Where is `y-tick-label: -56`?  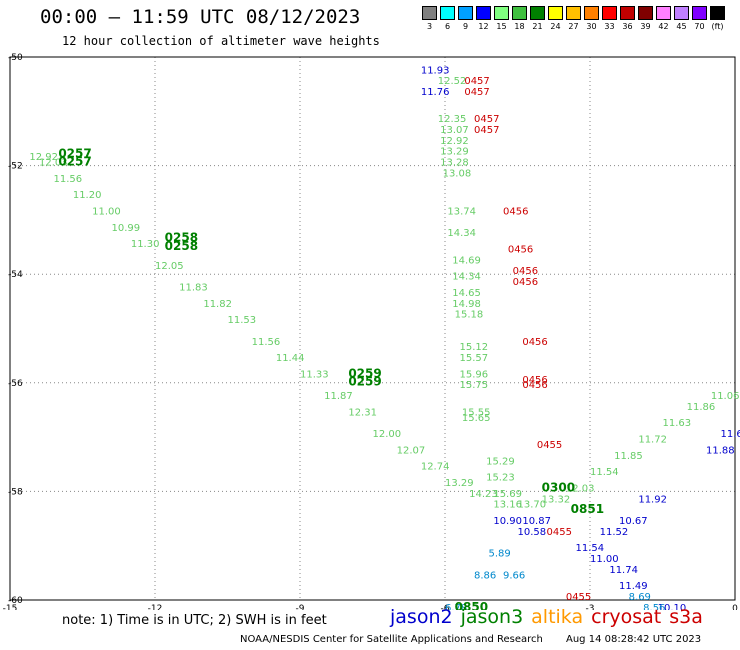 y-tick-label: -56 is located at coordinates (15, 384).